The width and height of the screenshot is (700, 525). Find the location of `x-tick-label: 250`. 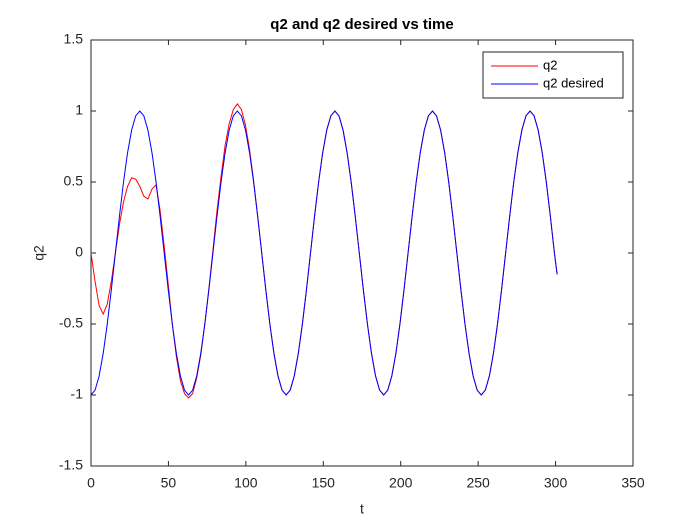

x-tick-label: 250 is located at coordinates (478, 483).